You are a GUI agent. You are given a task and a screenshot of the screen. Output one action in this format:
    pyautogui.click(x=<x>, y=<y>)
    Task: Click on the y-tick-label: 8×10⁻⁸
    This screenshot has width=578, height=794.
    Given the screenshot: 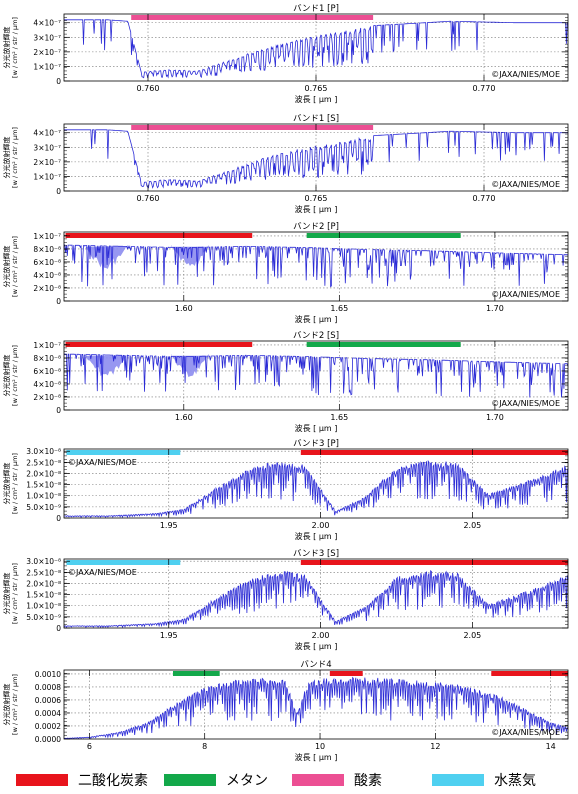 What is the action you would take?
    pyautogui.click(x=47, y=358)
    